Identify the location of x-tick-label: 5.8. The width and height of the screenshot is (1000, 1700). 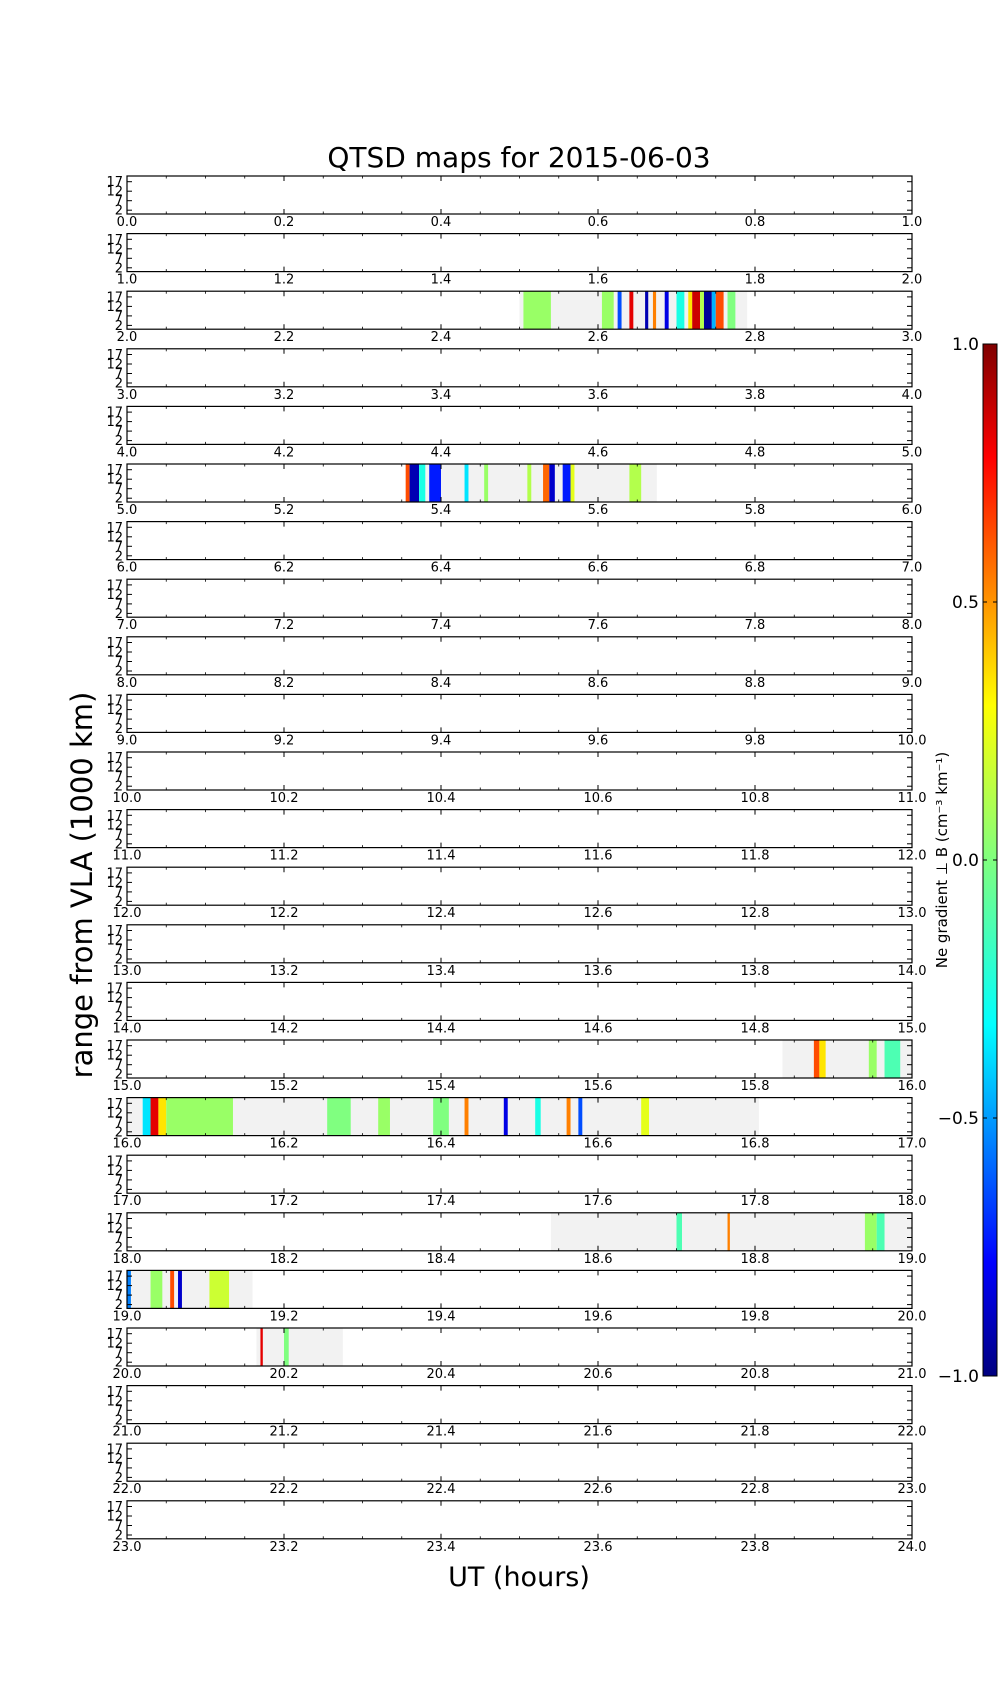
(755, 510).